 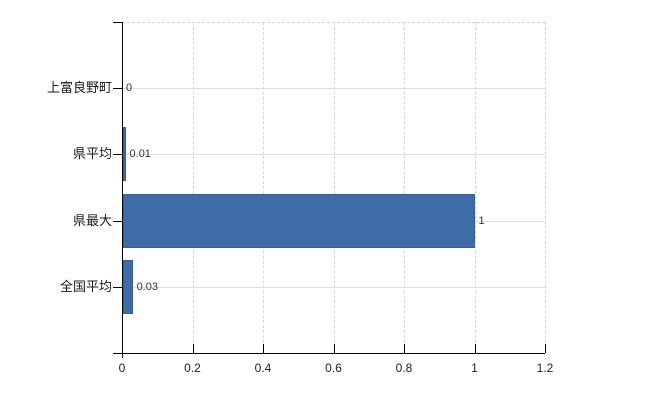 What do you see at coordinates (79, 87) in the screenshot?
I see `category-label: 上富良野町` at bounding box center [79, 87].